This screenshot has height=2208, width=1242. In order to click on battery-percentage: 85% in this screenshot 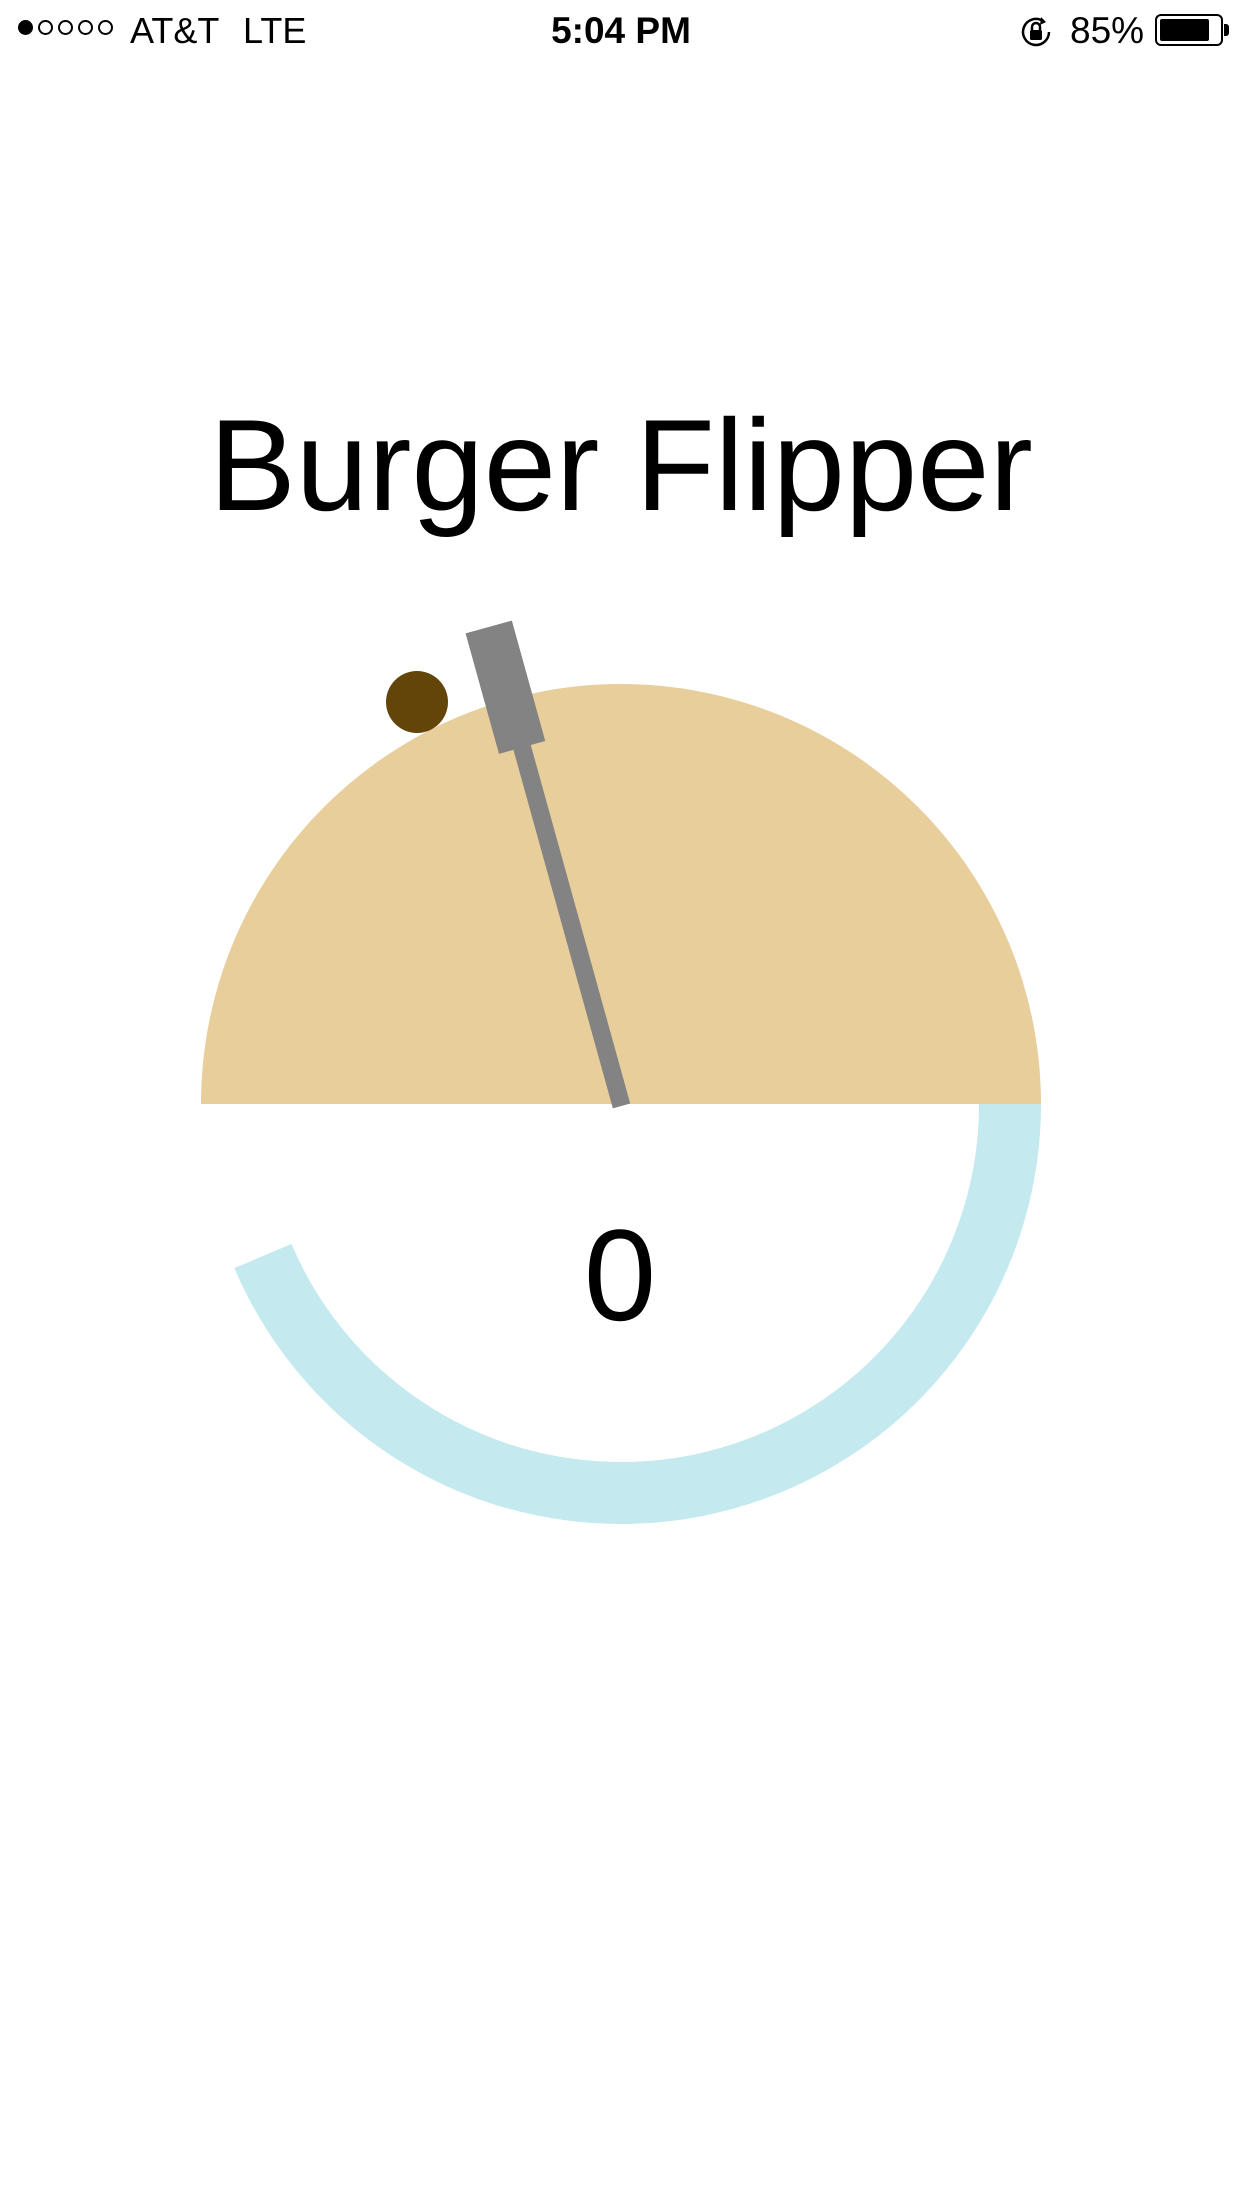, I will do `click(1107, 30)`.